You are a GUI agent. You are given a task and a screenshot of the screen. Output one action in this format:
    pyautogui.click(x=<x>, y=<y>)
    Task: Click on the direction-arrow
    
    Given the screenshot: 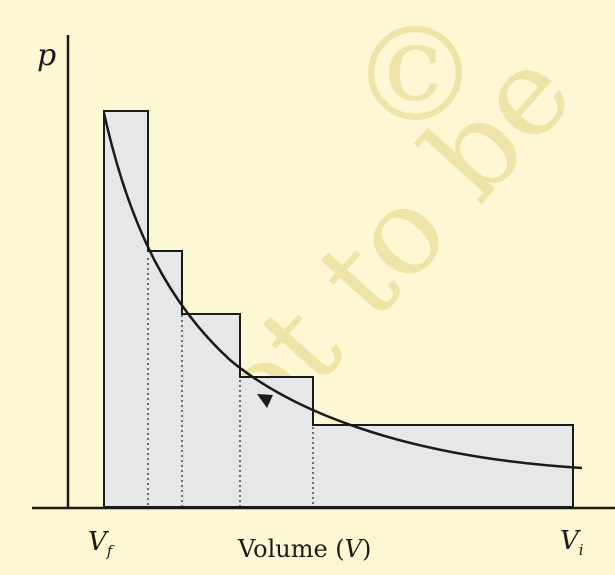 What is the action you would take?
    pyautogui.click(x=265, y=401)
    